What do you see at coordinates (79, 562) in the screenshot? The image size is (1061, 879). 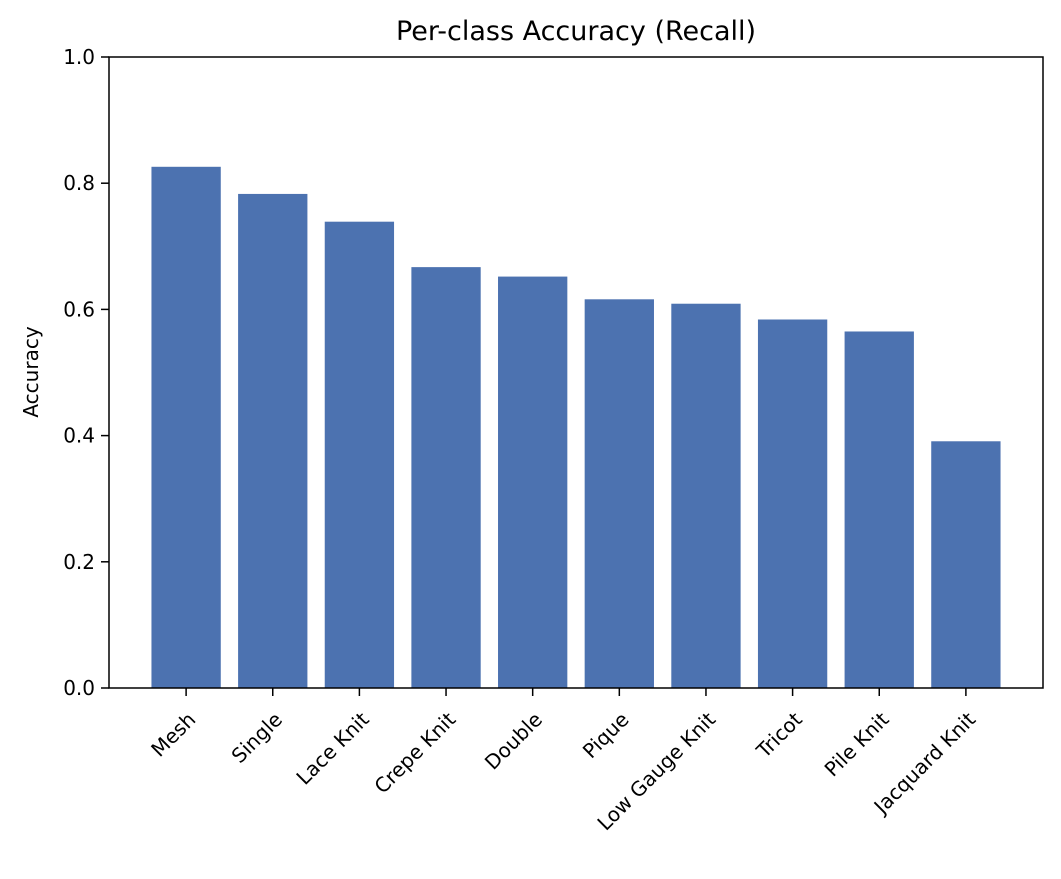 I see `y-tick-label: 0.2` at bounding box center [79, 562].